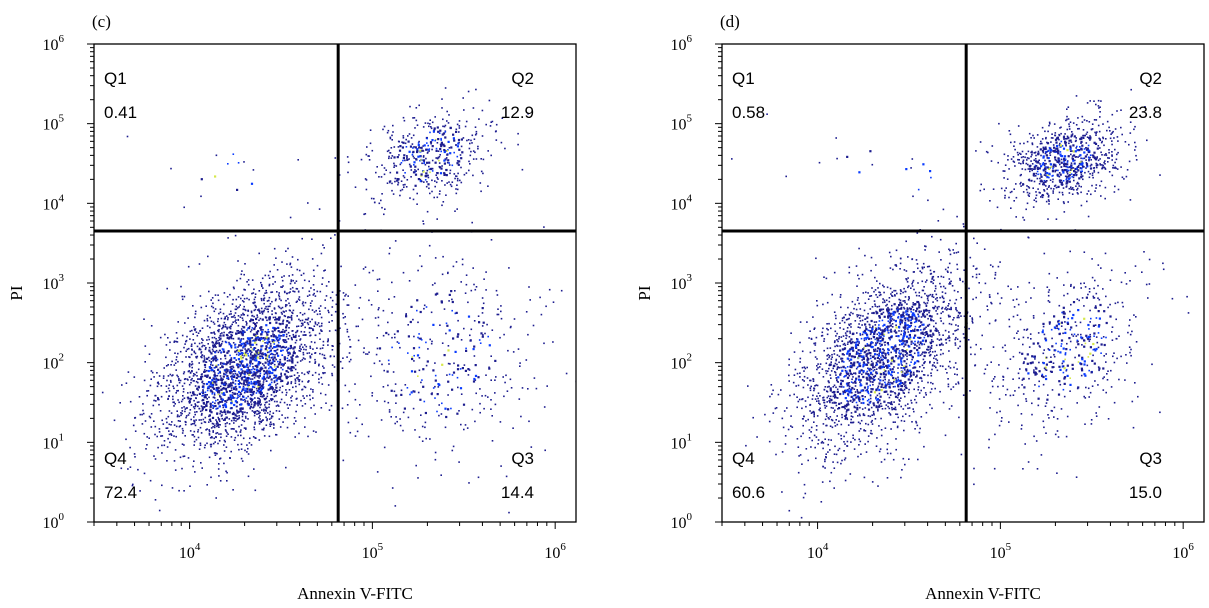 This screenshot has height=608, width=1209. What do you see at coordinates (54, 441) in the screenshot?
I see `y-tick-label: 10¹` at bounding box center [54, 441].